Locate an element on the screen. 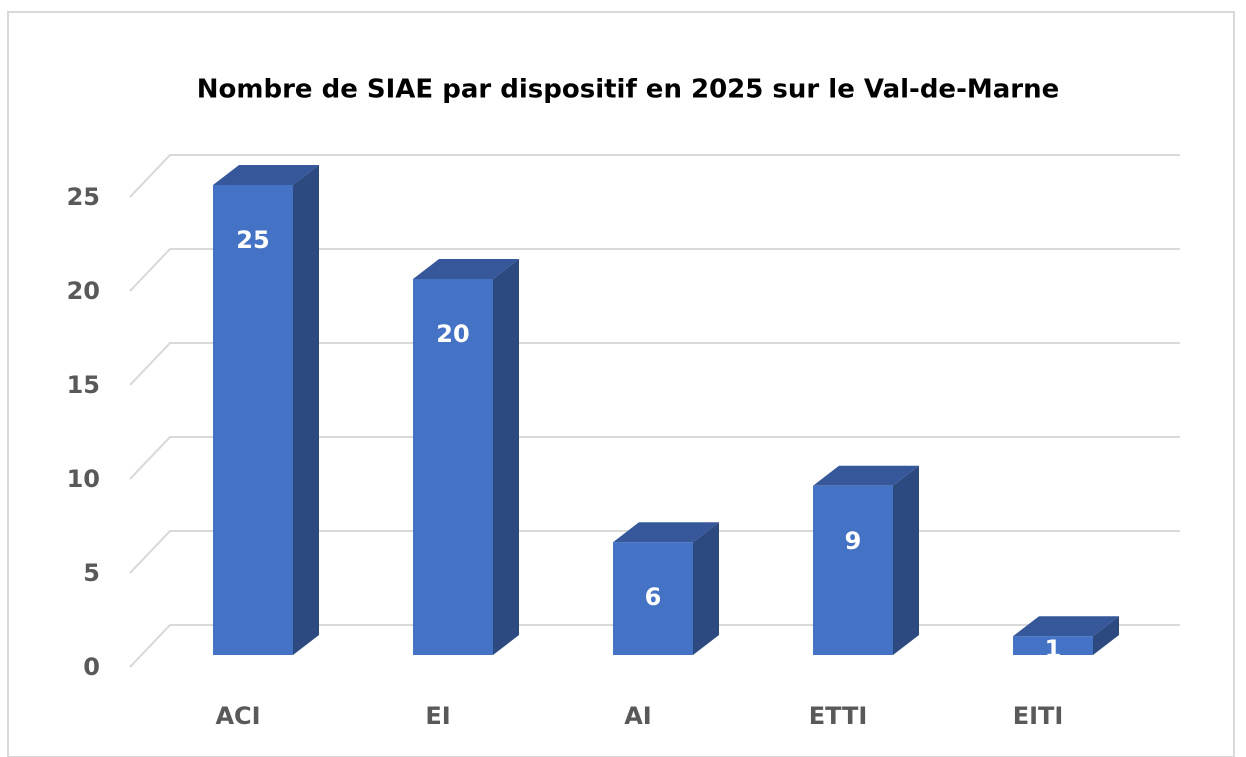 Image resolution: width=1246 pixels, height=757 pixels. value-label: 6 is located at coordinates (653, 597).